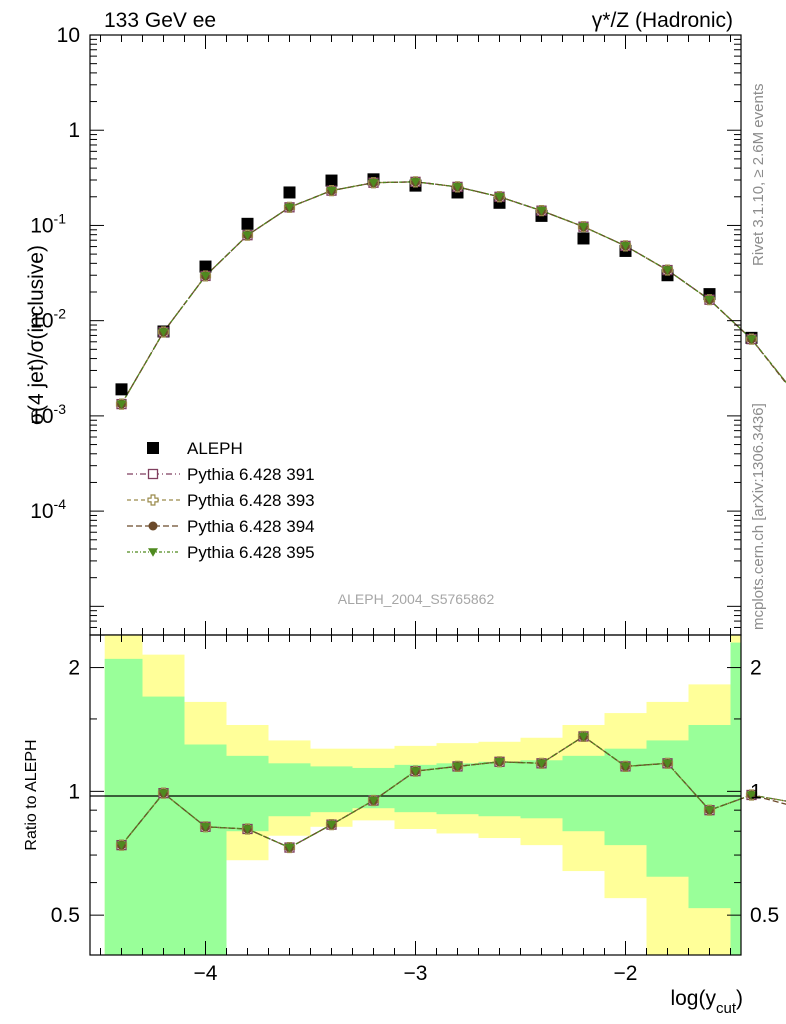 This screenshot has height=1024, width=786. I want to click on legend-label-p394: Pythia 6.428 394, so click(251, 526).